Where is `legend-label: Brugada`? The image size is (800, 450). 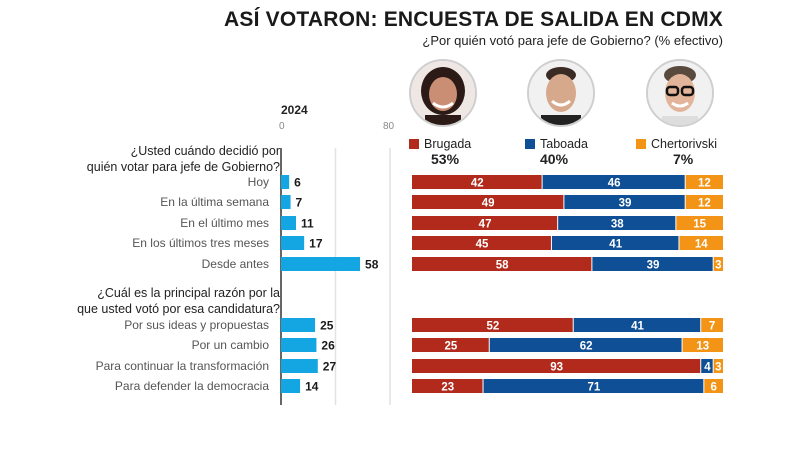 legend-label: Brugada is located at coordinates (448, 144).